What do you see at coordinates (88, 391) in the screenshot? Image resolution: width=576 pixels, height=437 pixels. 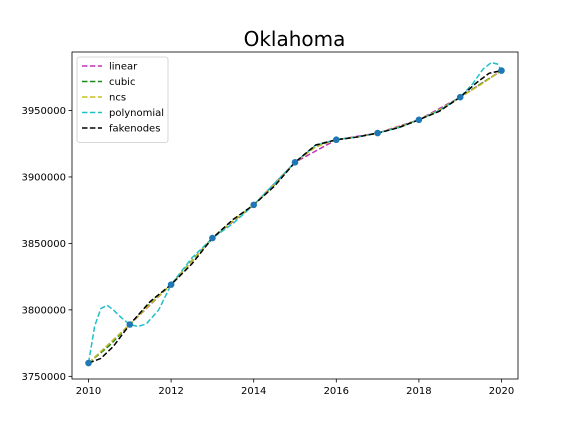 I see `x-tick-label: 2010` at bounding box center [88, 391].